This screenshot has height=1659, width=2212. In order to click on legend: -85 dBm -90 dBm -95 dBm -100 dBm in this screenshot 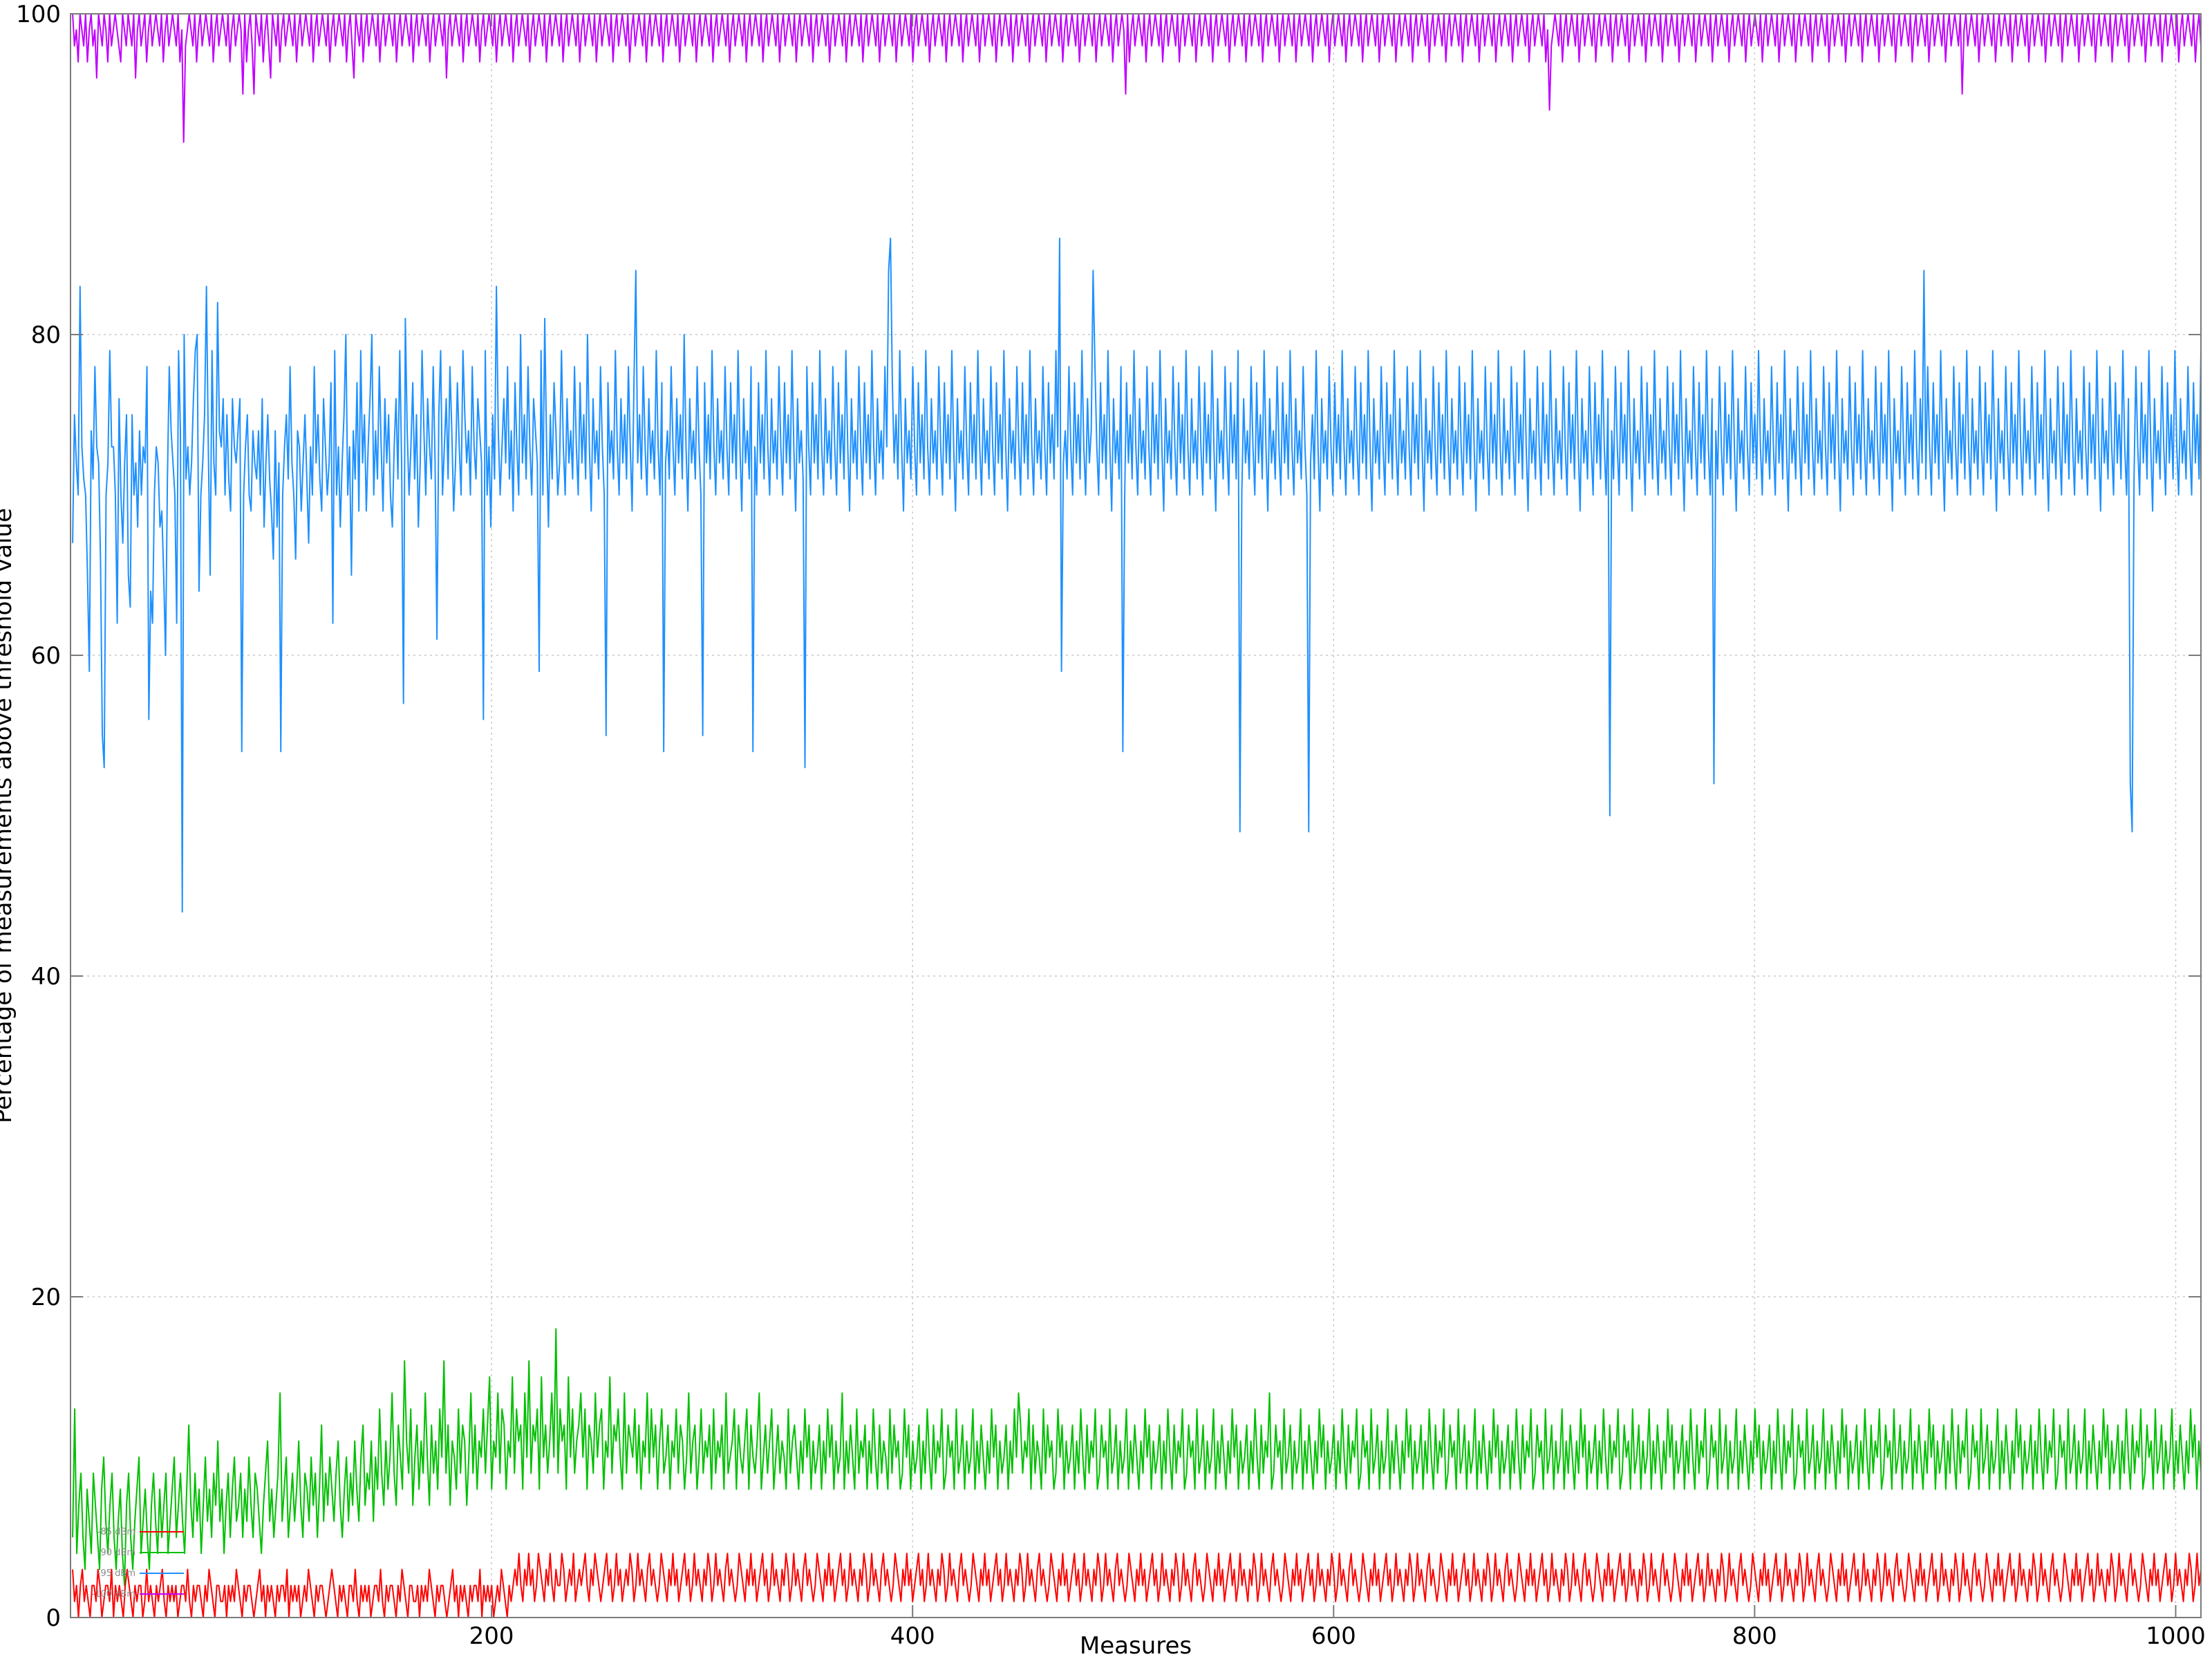, I will do `click(138, 1563)`.